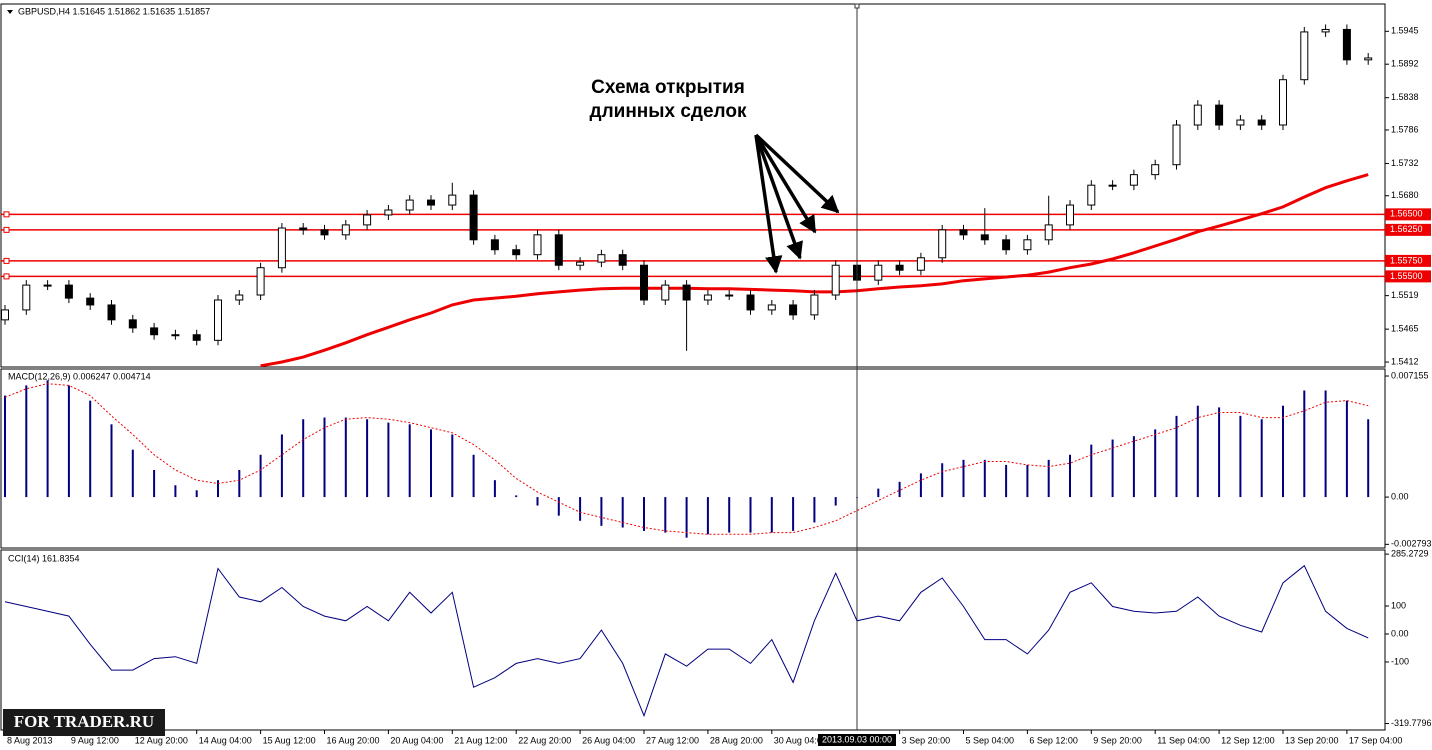 Image resolution: width=1432 pixels, height=750 pixels. I want to click on x-tick-label: 27 Aug 12:00, so click(672, 740).